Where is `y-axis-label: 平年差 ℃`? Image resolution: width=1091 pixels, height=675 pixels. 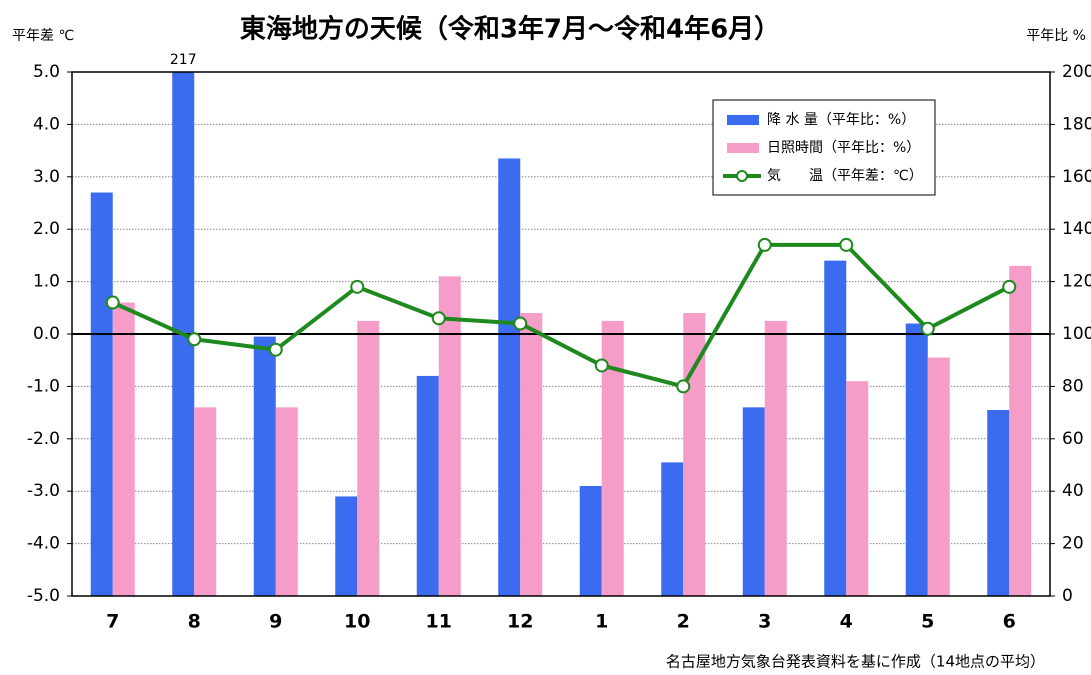
y-axis-label: 平年差 ℃ is located at coordinates (43, 36).